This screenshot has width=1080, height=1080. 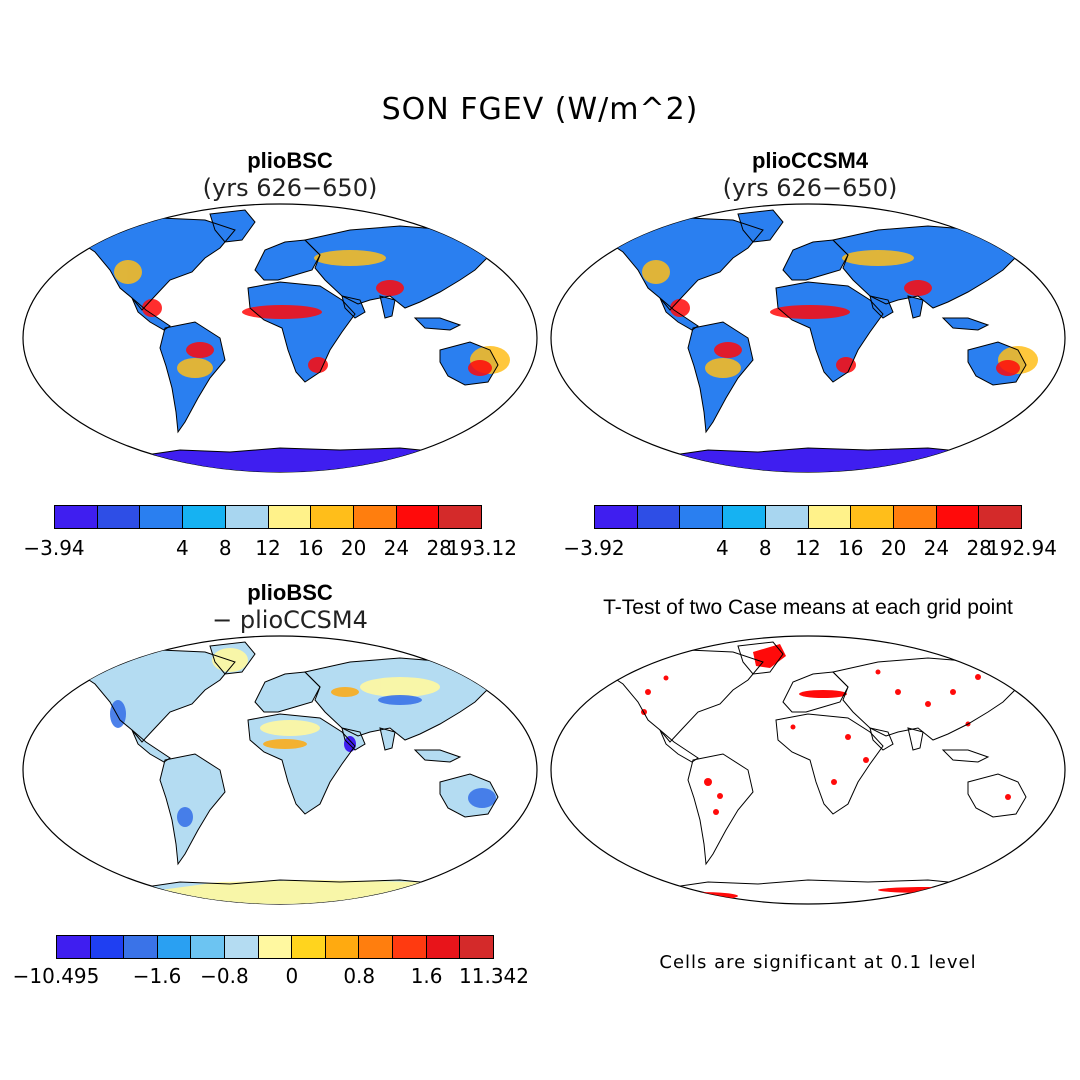 I want to click on colorbar-diff, so click(x=275, y=947).